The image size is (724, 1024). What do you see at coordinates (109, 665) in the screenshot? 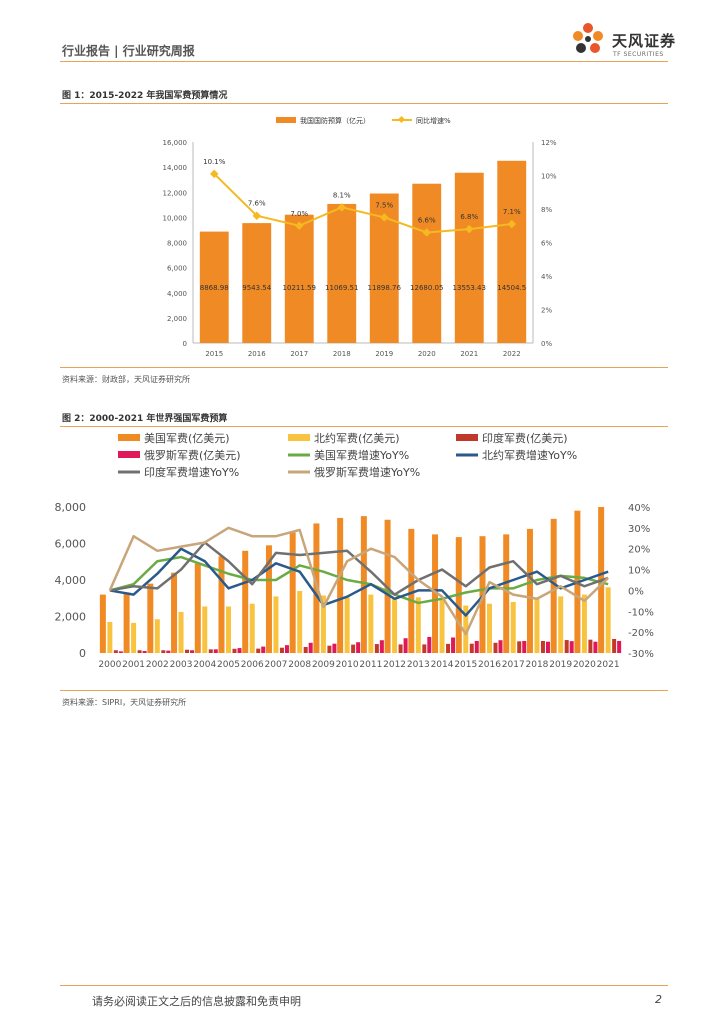
I see `x-tick-label: 2000` at bounding box center [109, 665].